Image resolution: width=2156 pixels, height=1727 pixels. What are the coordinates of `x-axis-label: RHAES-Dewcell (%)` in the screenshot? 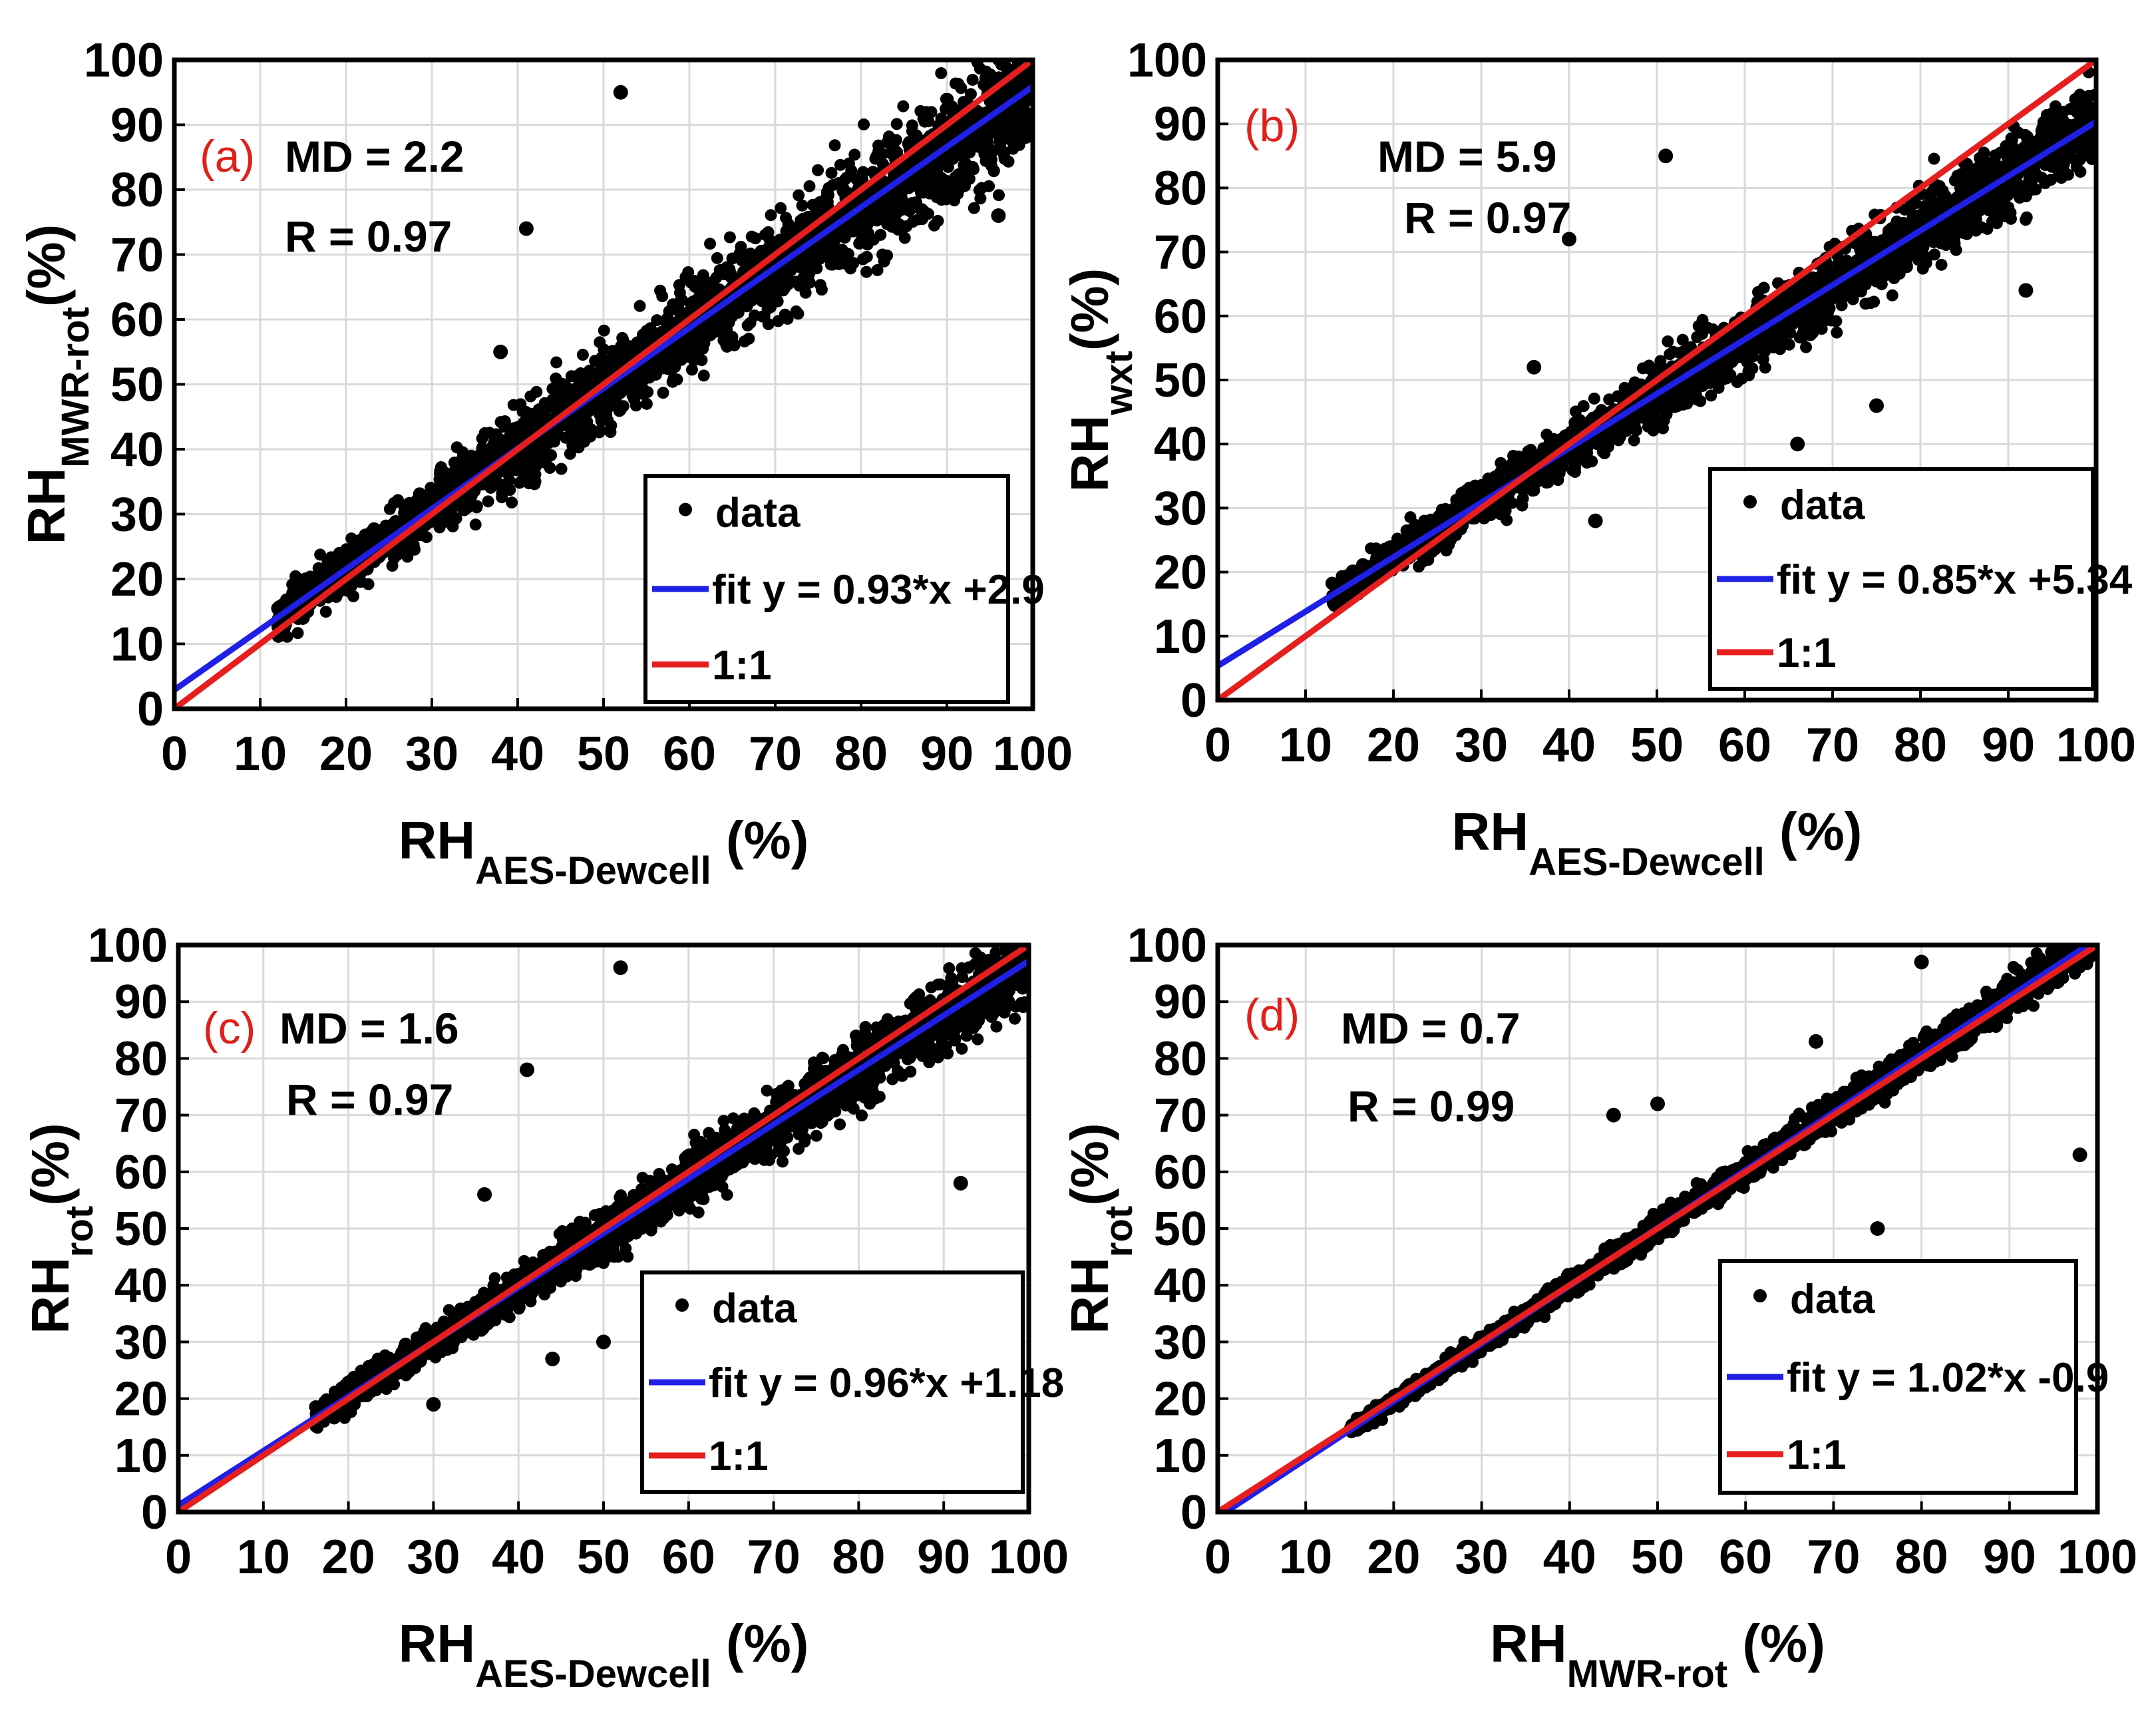 It's located at (604, 851).